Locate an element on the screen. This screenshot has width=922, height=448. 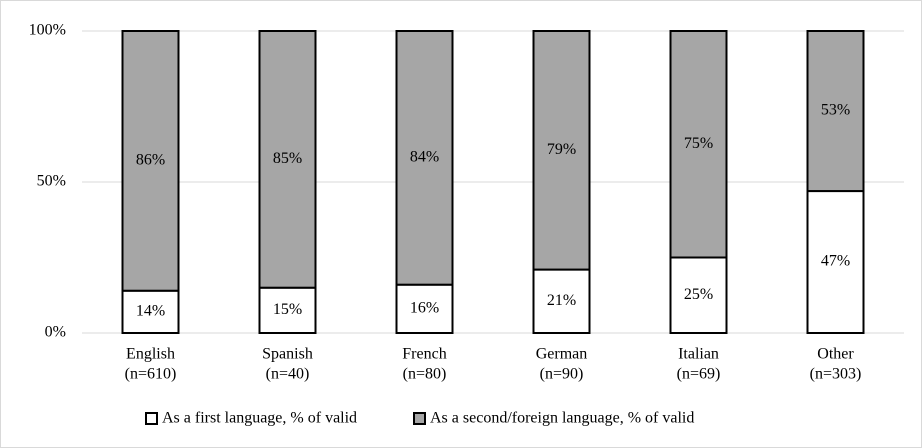
x-tick-label: French is located at coordinates (424, 354).